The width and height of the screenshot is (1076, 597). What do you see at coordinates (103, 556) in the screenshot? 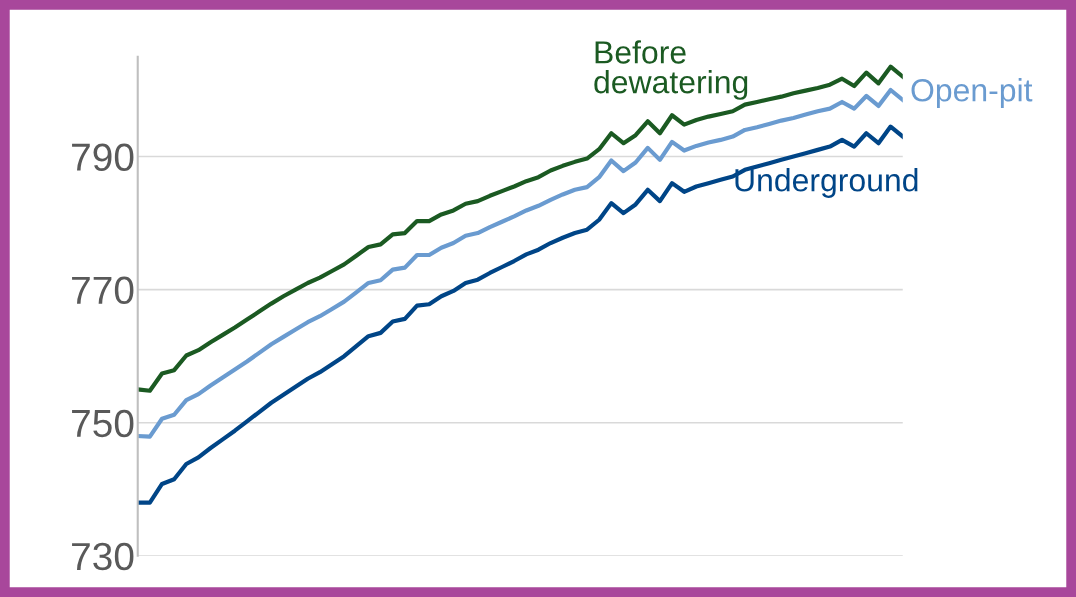
I see `y-tick-label: 730` at bounding box center [103, 556].